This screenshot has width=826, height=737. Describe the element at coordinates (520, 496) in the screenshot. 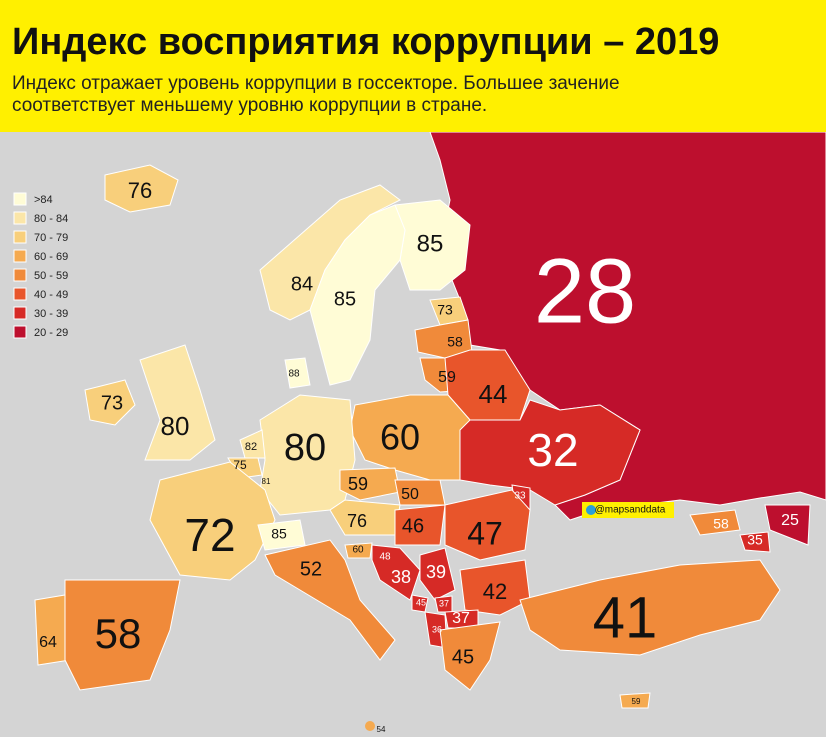

I see `country-value: 33` at that location.